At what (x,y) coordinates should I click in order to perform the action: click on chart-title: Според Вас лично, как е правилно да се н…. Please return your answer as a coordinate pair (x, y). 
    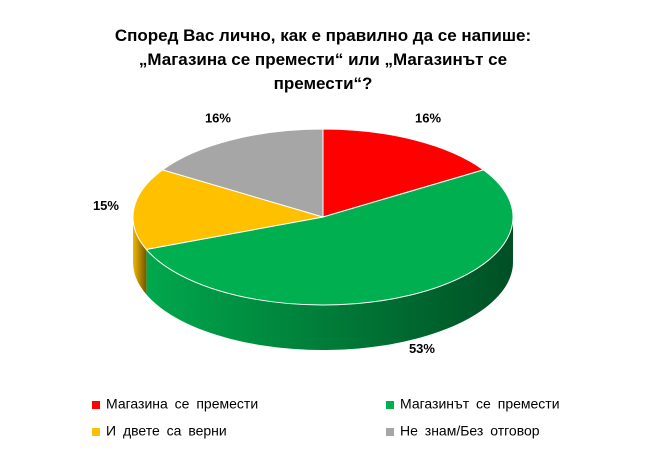
    Looking at the image, I should click on (323, 59).